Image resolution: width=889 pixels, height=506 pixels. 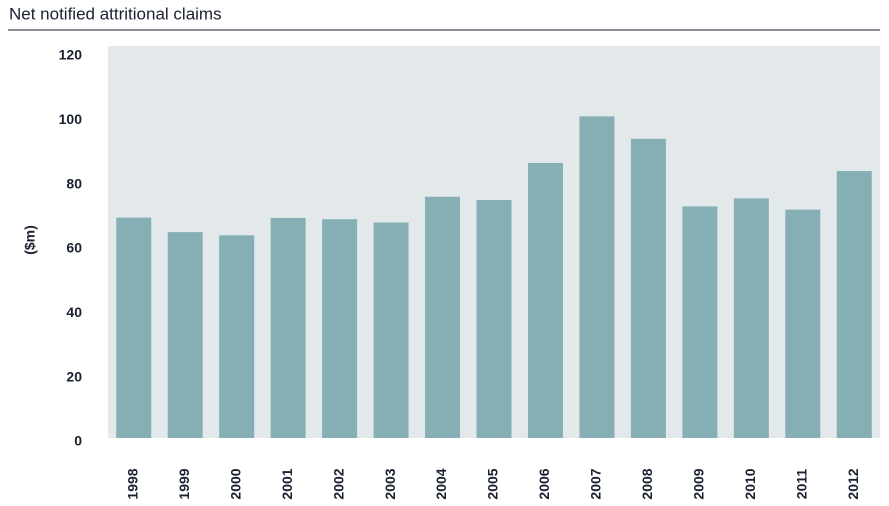 I want to click on x-tick-label: 2001, so click(x=287, y=483).